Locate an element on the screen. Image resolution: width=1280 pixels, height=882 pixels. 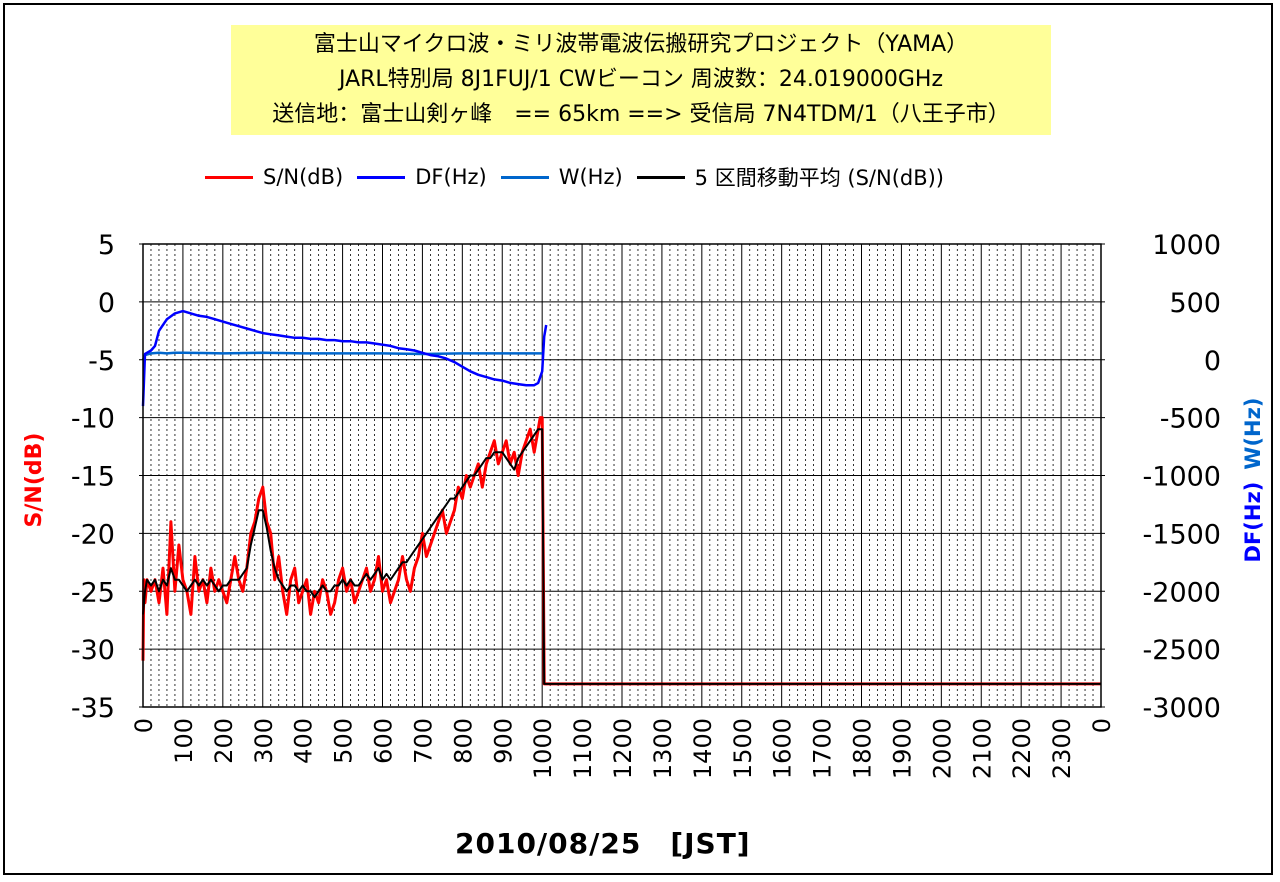
y-tick-label-left: -15 is located at coordinates (93, 477).